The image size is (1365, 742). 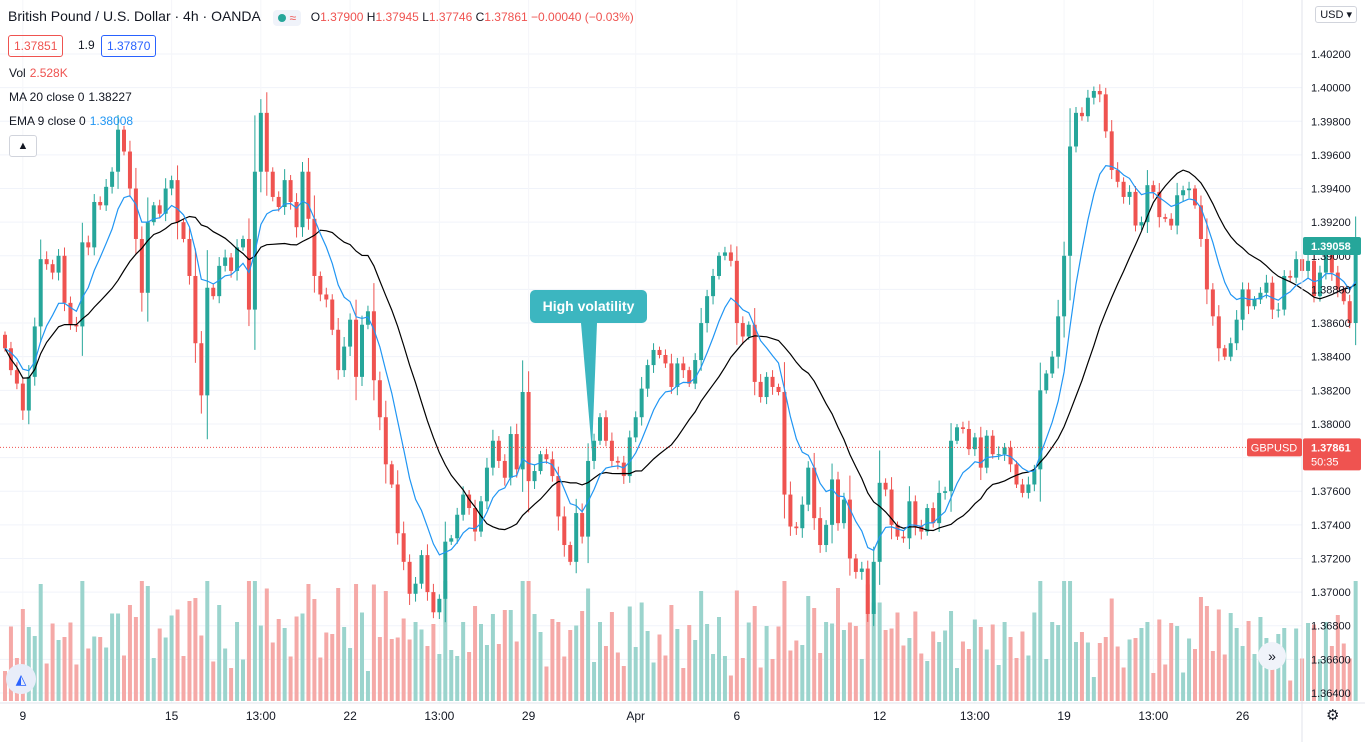 What do you see at coordinates (287, 17) in the screenshot?
I see `market-status: ≈` at bounding box center [287, 17].